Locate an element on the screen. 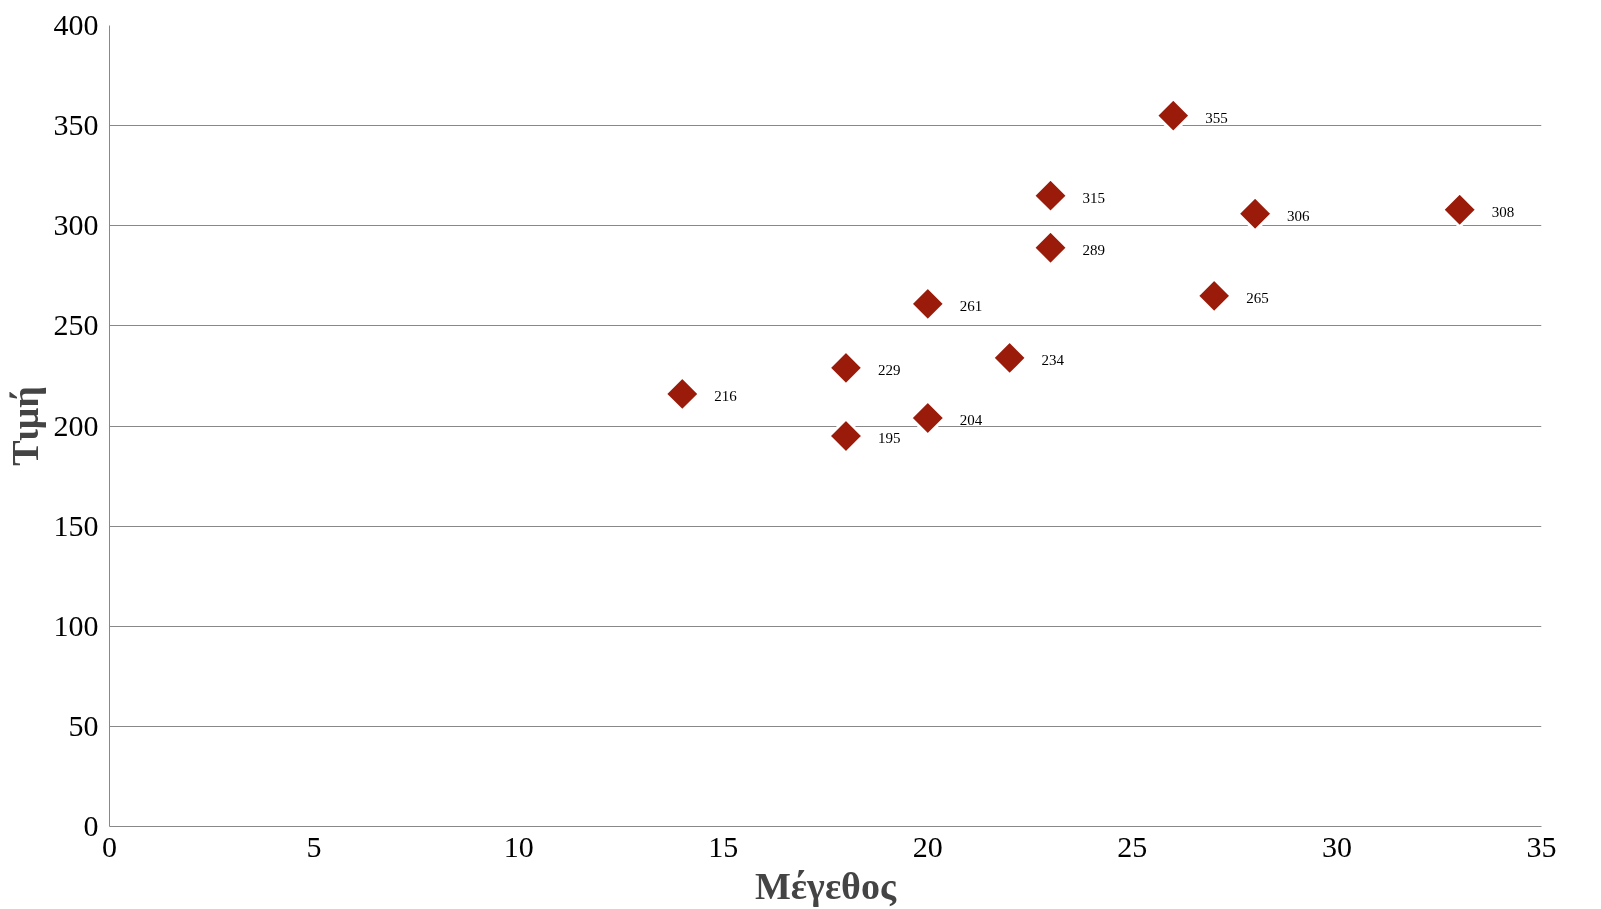  y-tick-label: 200 is located at coordinates (76, 425).